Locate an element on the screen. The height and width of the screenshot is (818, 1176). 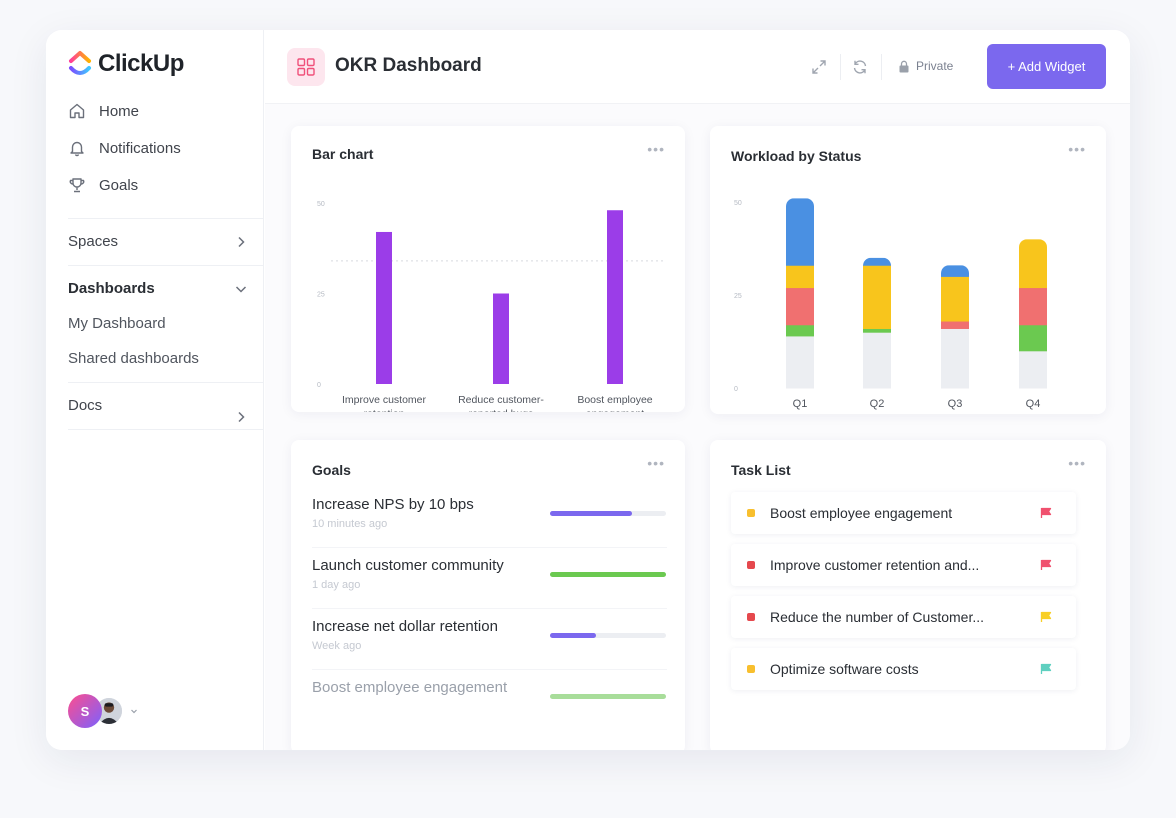
add-widget-button: + Add Widget is located at coordinates (1046, 66).